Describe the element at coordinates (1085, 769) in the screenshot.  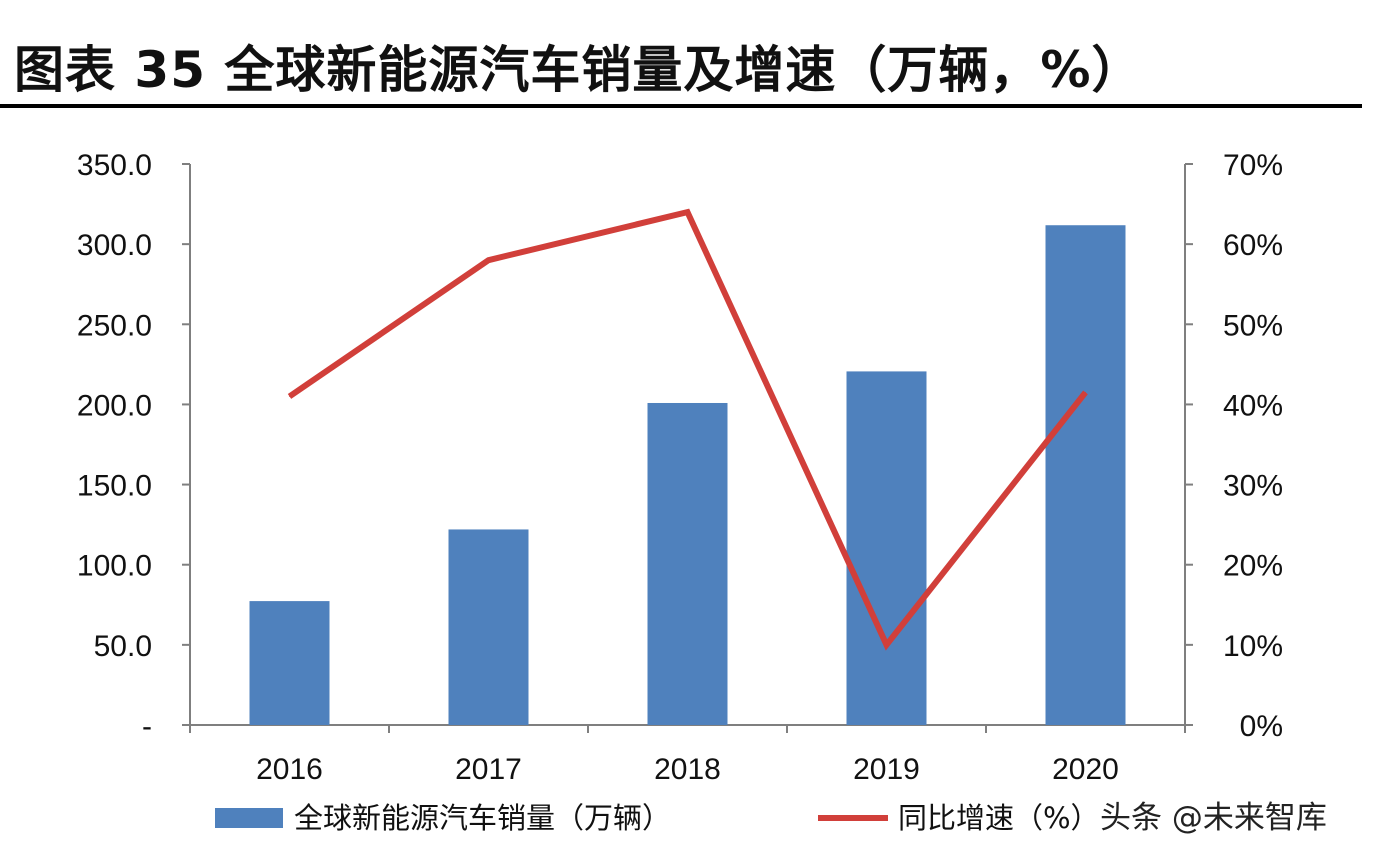
I see `x-tick-label: 2020` at that location.